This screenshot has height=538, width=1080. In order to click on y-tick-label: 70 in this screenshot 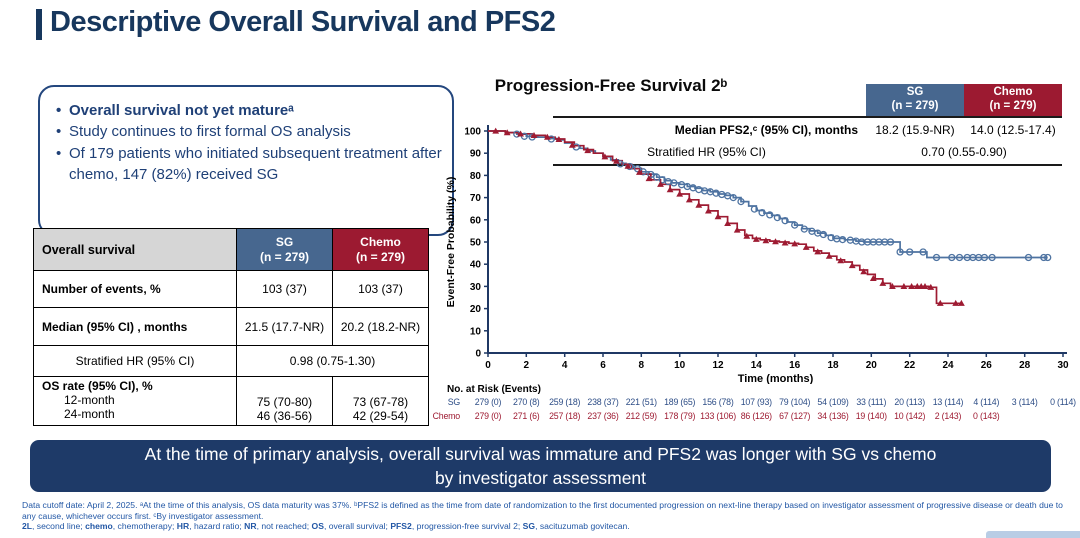, I will do `click(476, 198)`.